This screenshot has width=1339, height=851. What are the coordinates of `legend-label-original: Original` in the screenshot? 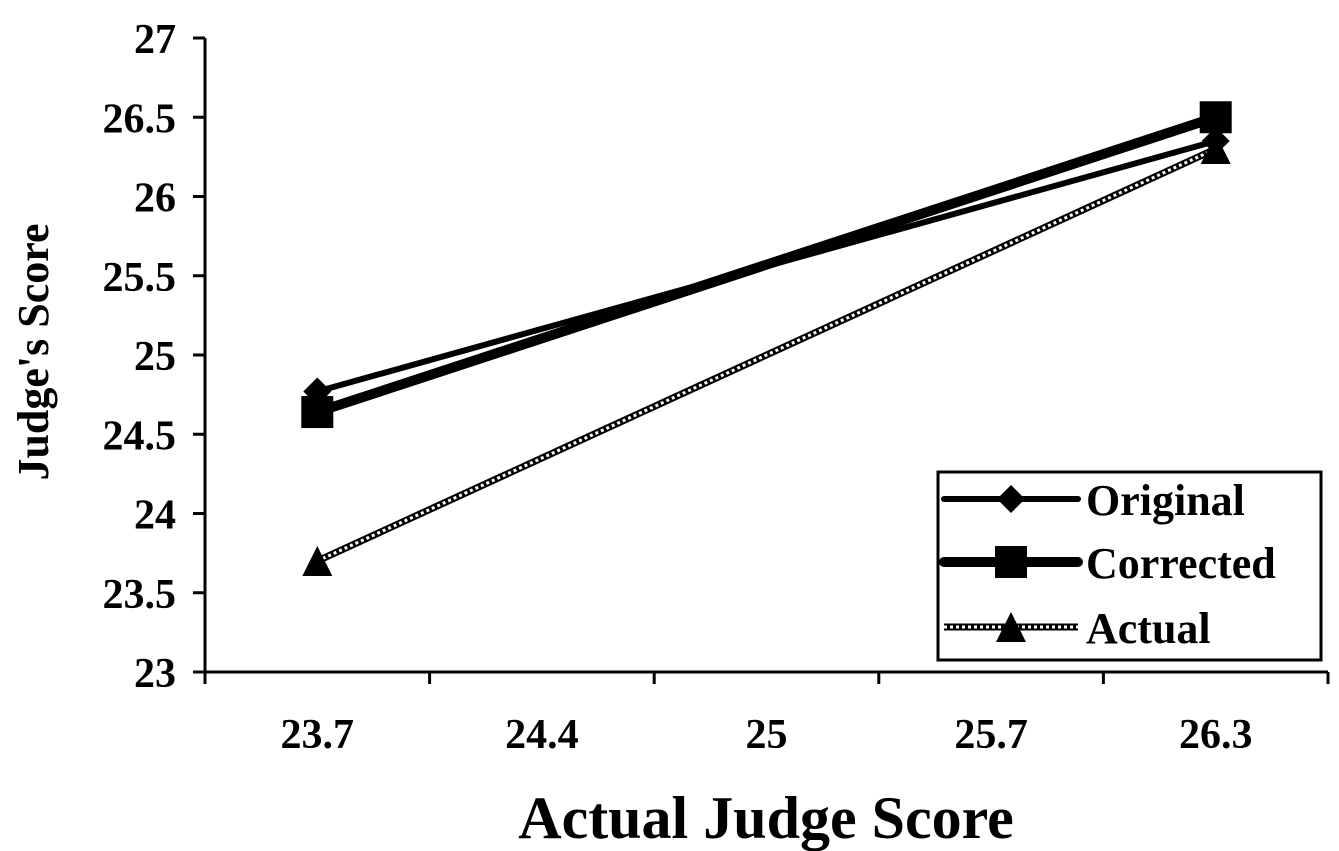 It's located at (1165, 500).